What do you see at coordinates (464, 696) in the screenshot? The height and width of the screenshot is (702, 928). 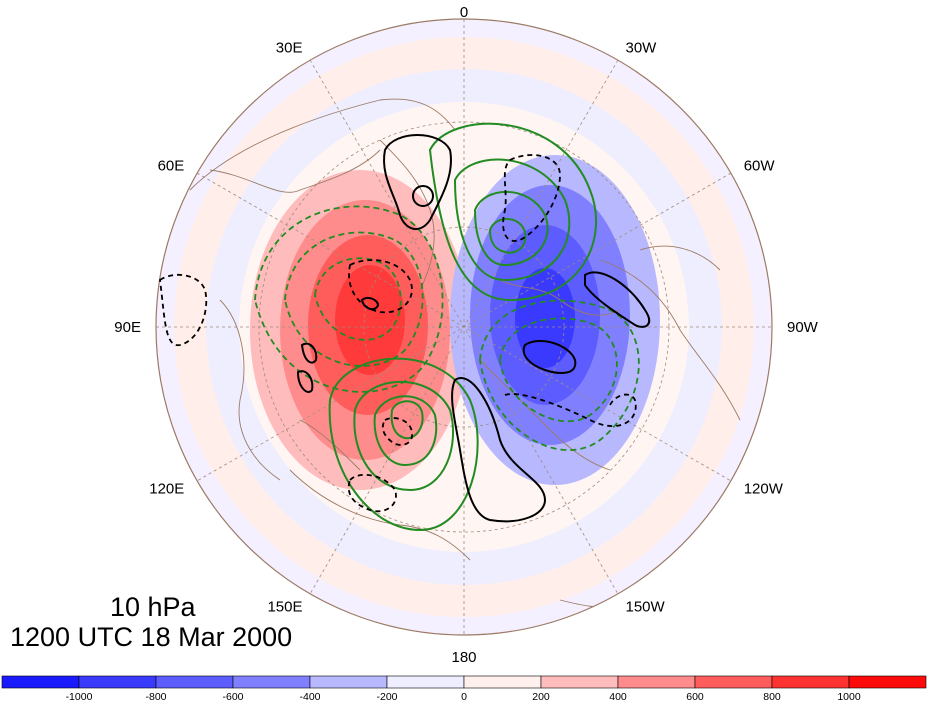 I see `colorbar-tick-label: 0` at bounding box center [464, 696].